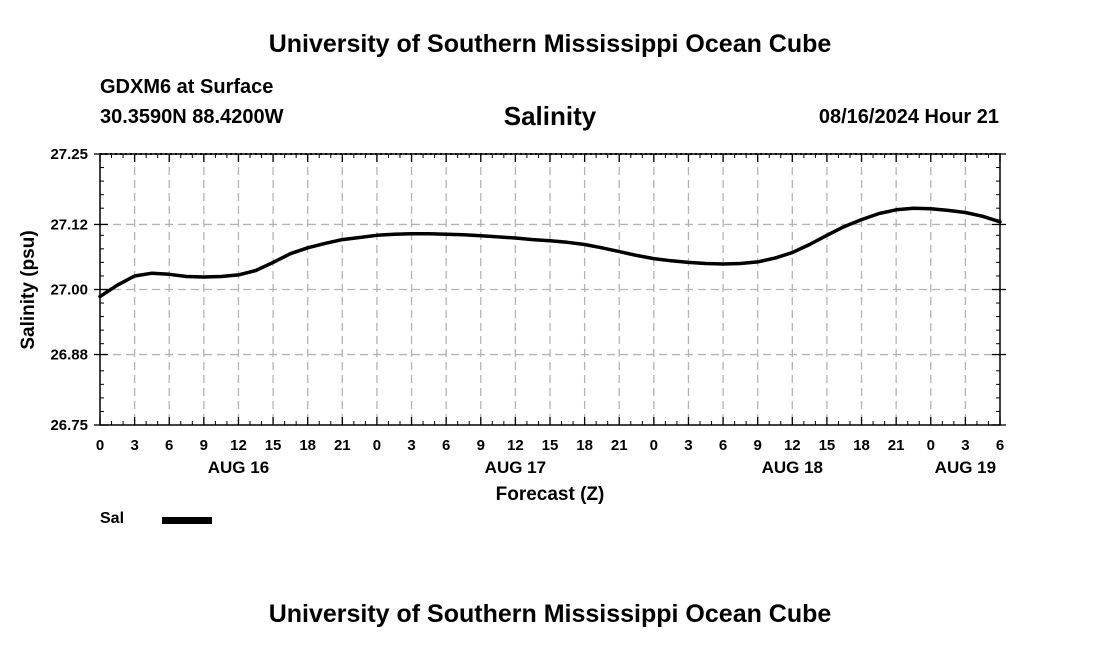  Describe the element at coordinates (69, 224) in the screenshot. I see `y-tick-label: 27.12` at that location.